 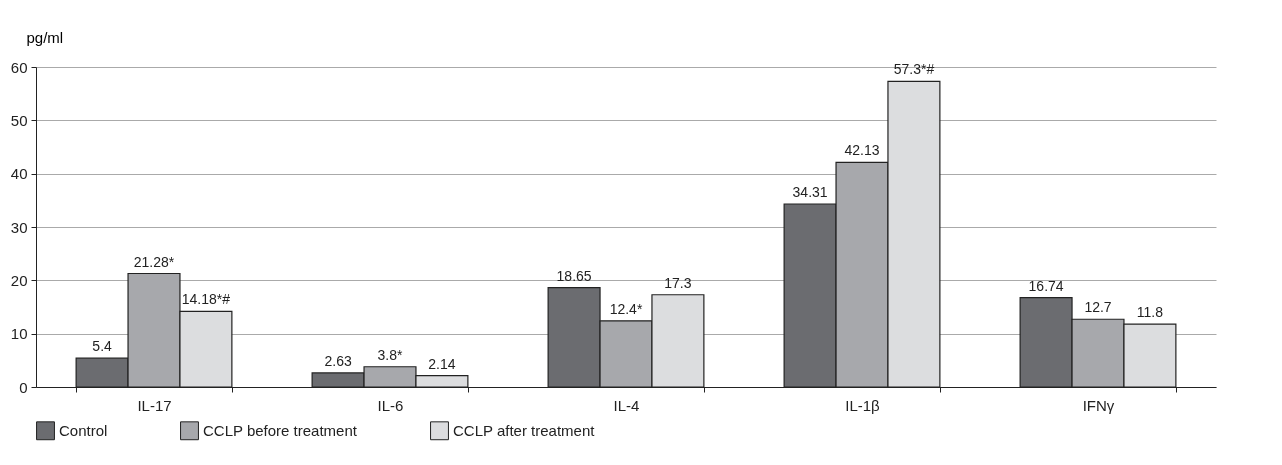 I want to click on legend-label: Control, so click(x=83, y=430).